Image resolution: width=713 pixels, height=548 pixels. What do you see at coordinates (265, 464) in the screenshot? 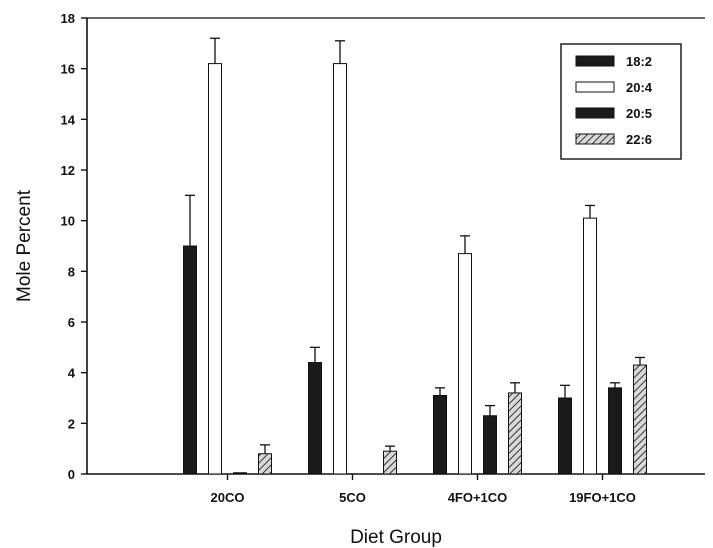
I see `bar-22-6-20co` at bounding box center [265, 464].